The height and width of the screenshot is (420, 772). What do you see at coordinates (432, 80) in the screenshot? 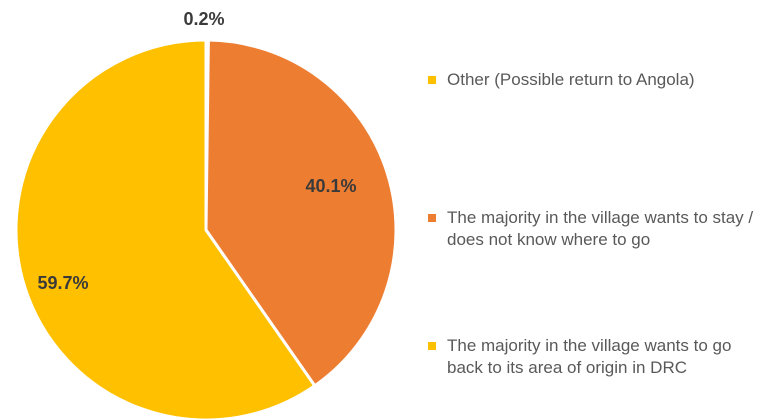
I see `legend-swatch-other` at bounding box center [432, 80].